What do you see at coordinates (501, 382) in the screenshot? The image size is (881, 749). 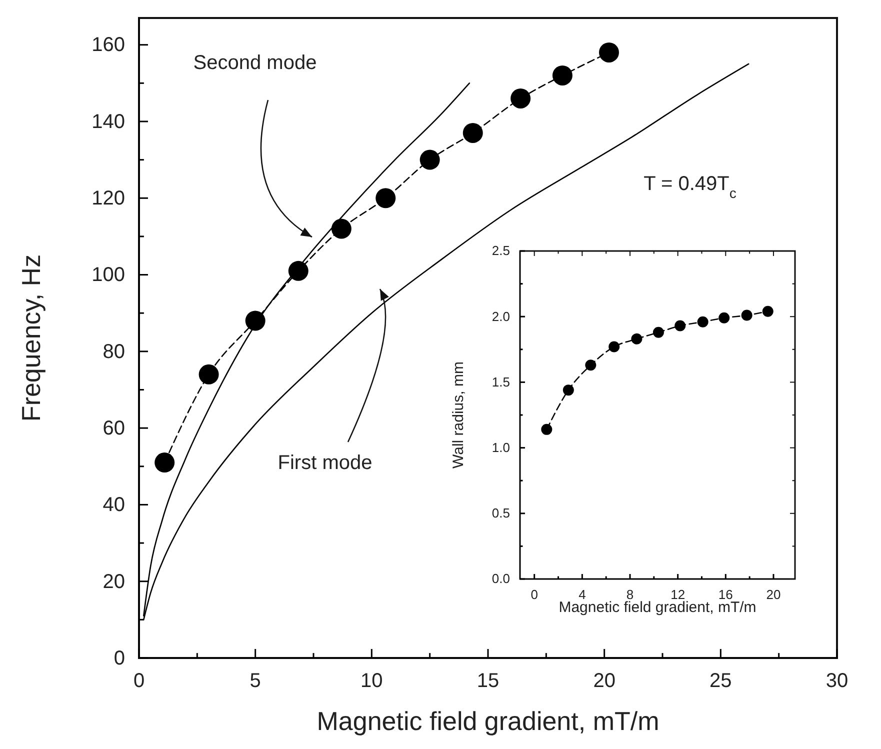 I see `y-tick-label: 1.5` at bounding box center [501, 382].